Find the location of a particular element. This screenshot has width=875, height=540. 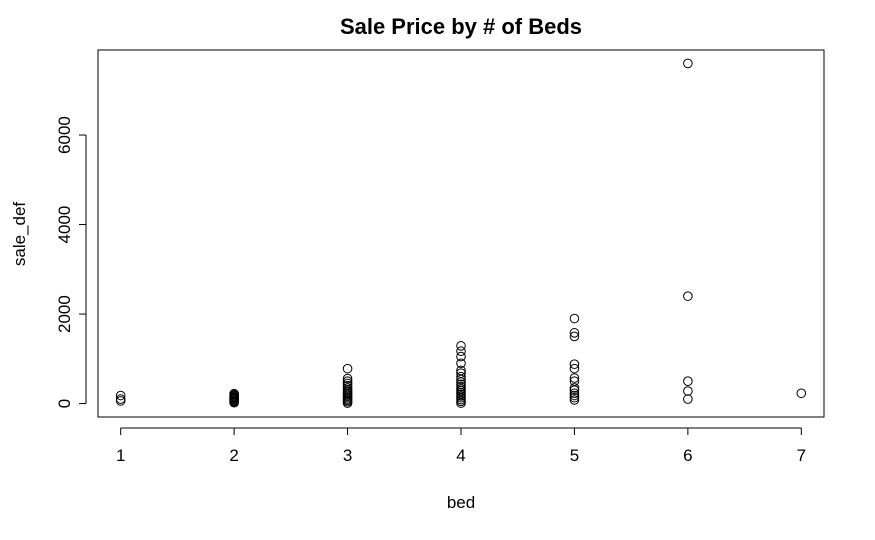

x-tick-label: 2 is located at coordinates (233, 455).